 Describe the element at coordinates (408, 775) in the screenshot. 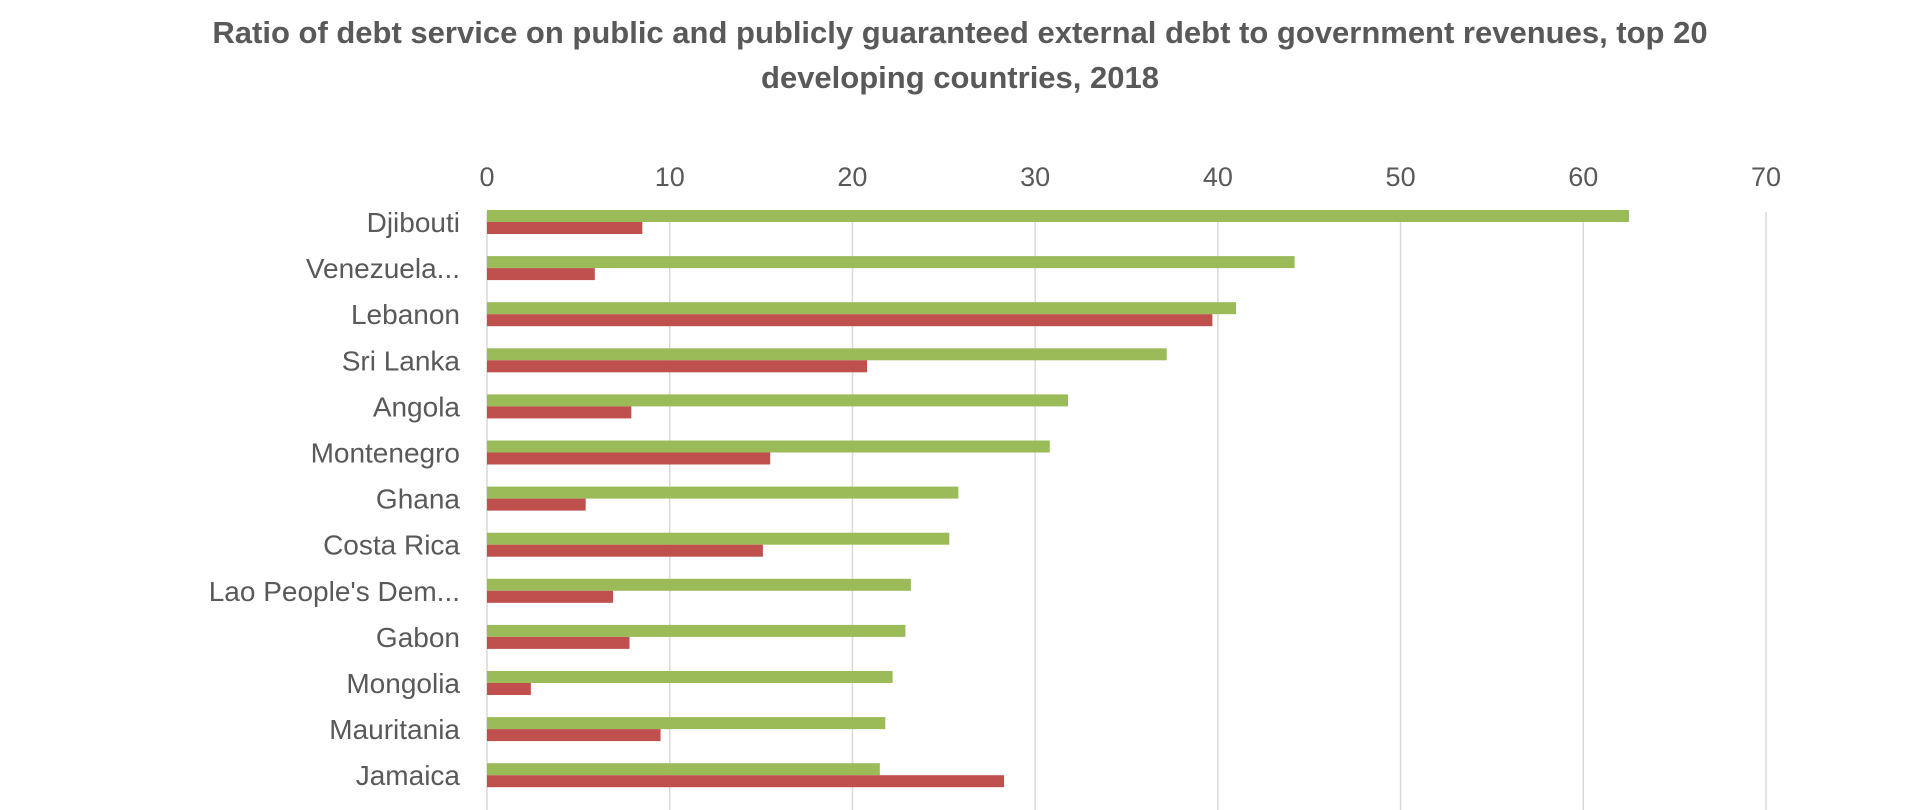

I see `category-label: Jamaica` at that location.